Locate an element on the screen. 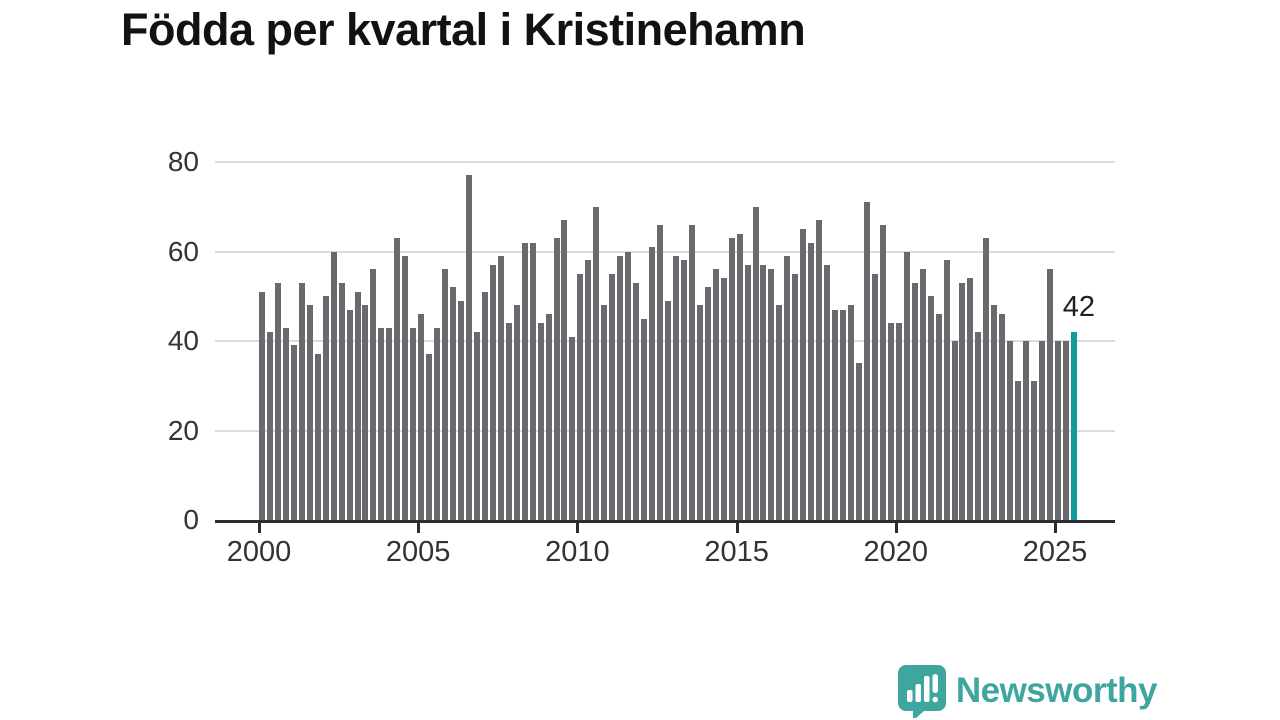 The image size is (1280, 720). x-axis-line is located at coordinates (665, 521).